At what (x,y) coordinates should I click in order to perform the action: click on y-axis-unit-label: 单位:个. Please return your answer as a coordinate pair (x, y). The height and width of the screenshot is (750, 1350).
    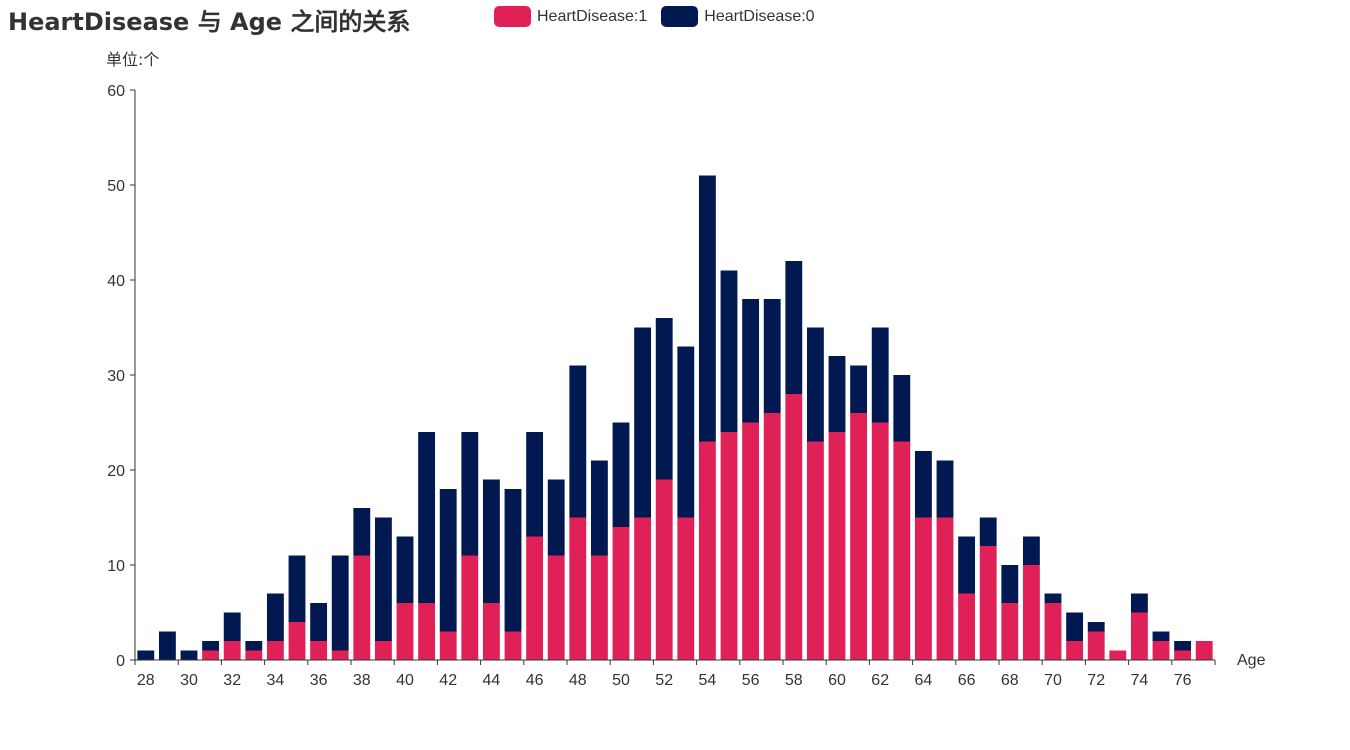
    Looking at the image, I should click on (133, 59).